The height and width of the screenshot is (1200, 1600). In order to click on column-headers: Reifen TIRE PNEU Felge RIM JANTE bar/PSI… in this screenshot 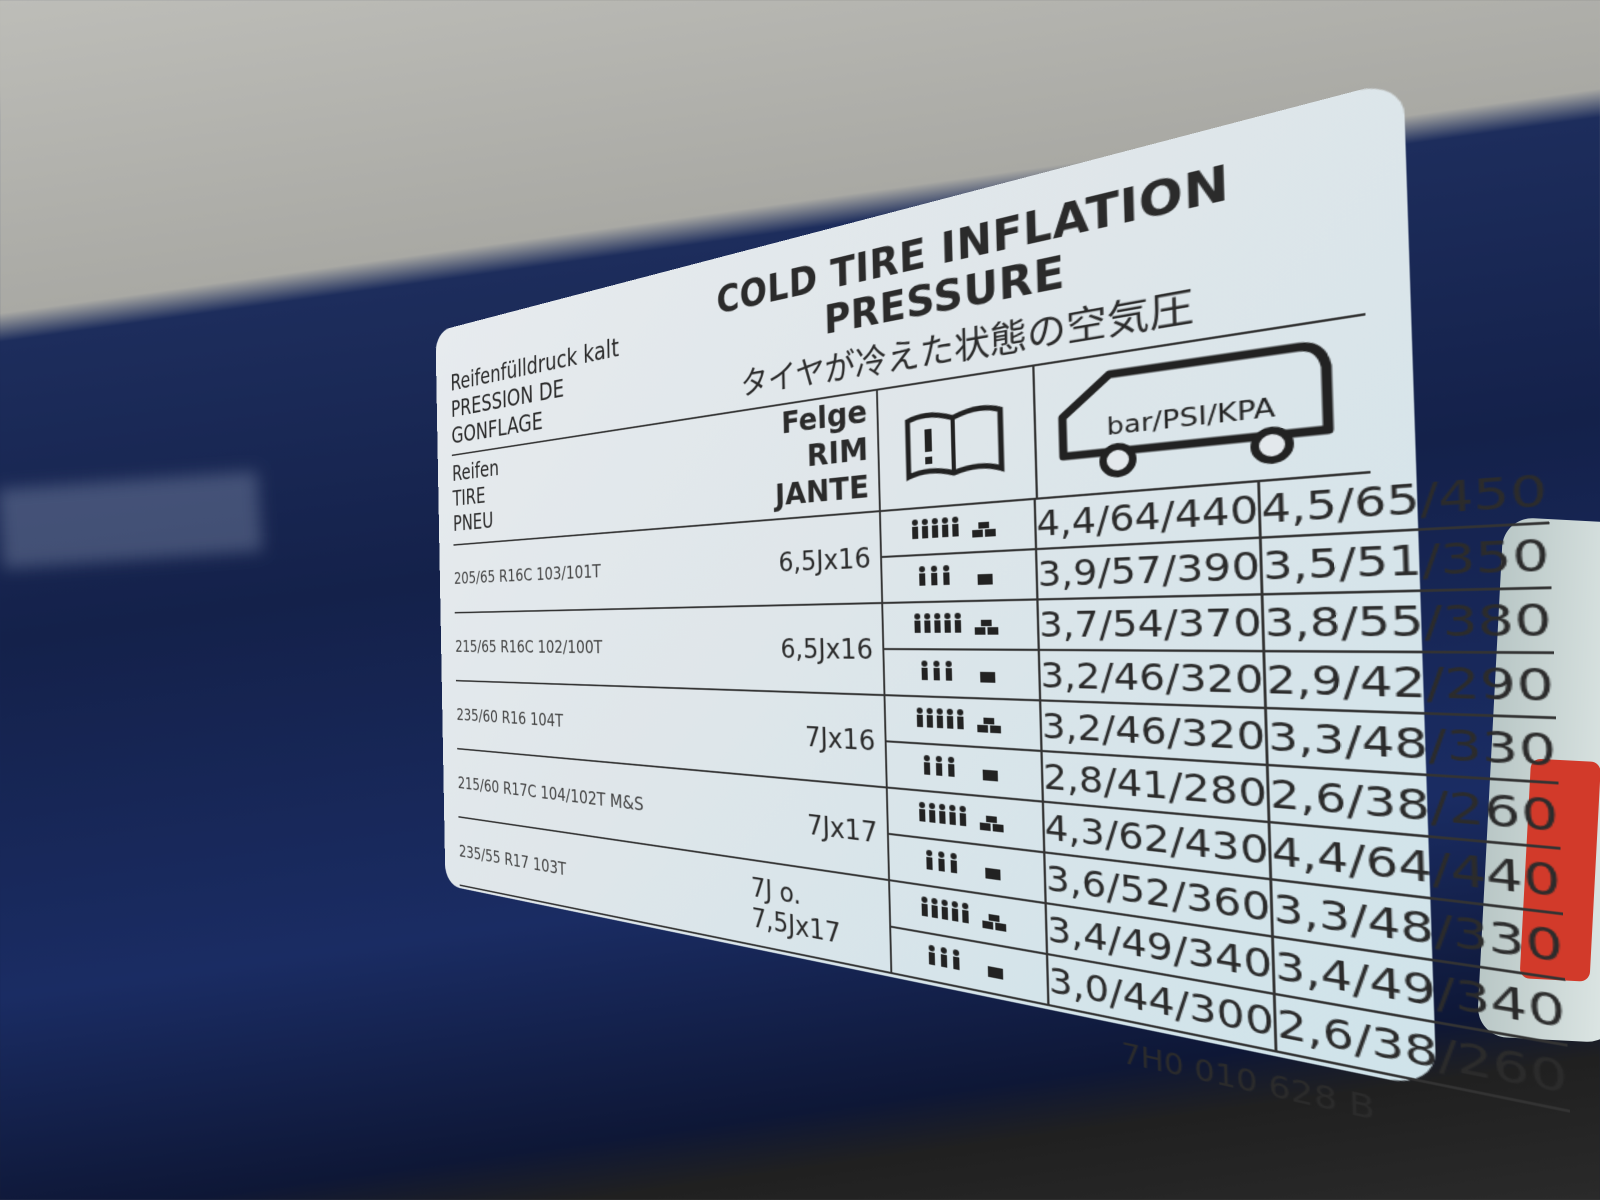, I will do `click(911, 430)`.